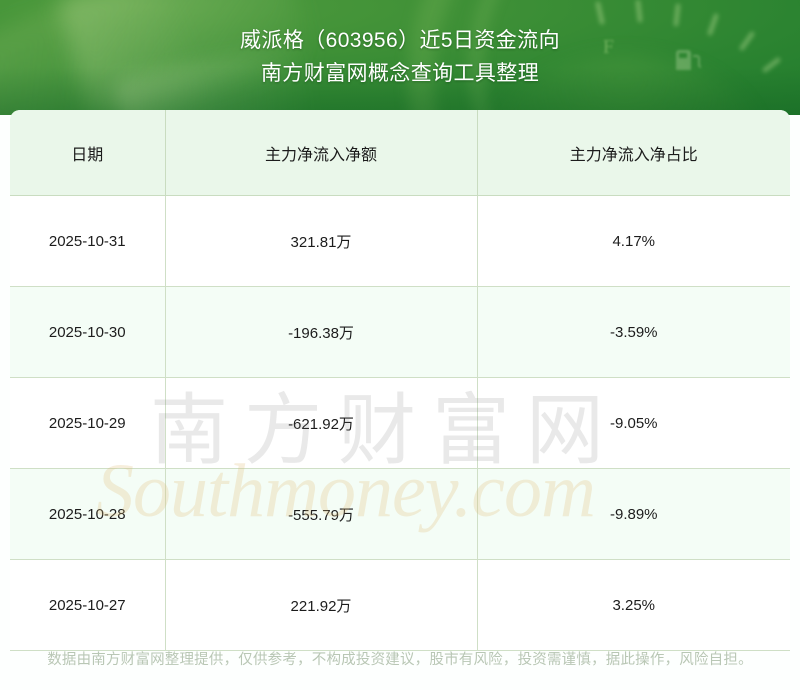 The width and height of the screenshot is (800, 690). I want to click on table-header: 日期 主力净流入净额 主力净流入净占比, so click(400, 153).